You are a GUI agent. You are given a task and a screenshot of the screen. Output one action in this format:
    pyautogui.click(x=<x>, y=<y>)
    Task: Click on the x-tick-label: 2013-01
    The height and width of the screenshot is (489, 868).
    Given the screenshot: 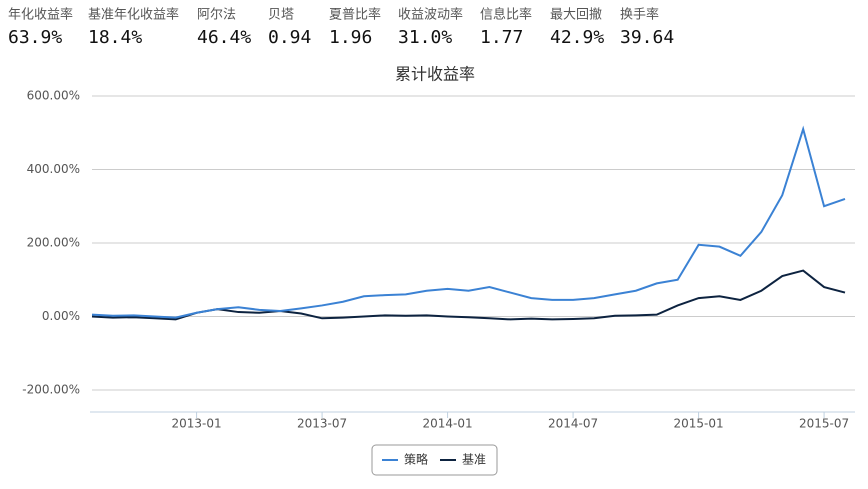 What is the action you would take?
    pyautogui.click(x=197, y=424)
    